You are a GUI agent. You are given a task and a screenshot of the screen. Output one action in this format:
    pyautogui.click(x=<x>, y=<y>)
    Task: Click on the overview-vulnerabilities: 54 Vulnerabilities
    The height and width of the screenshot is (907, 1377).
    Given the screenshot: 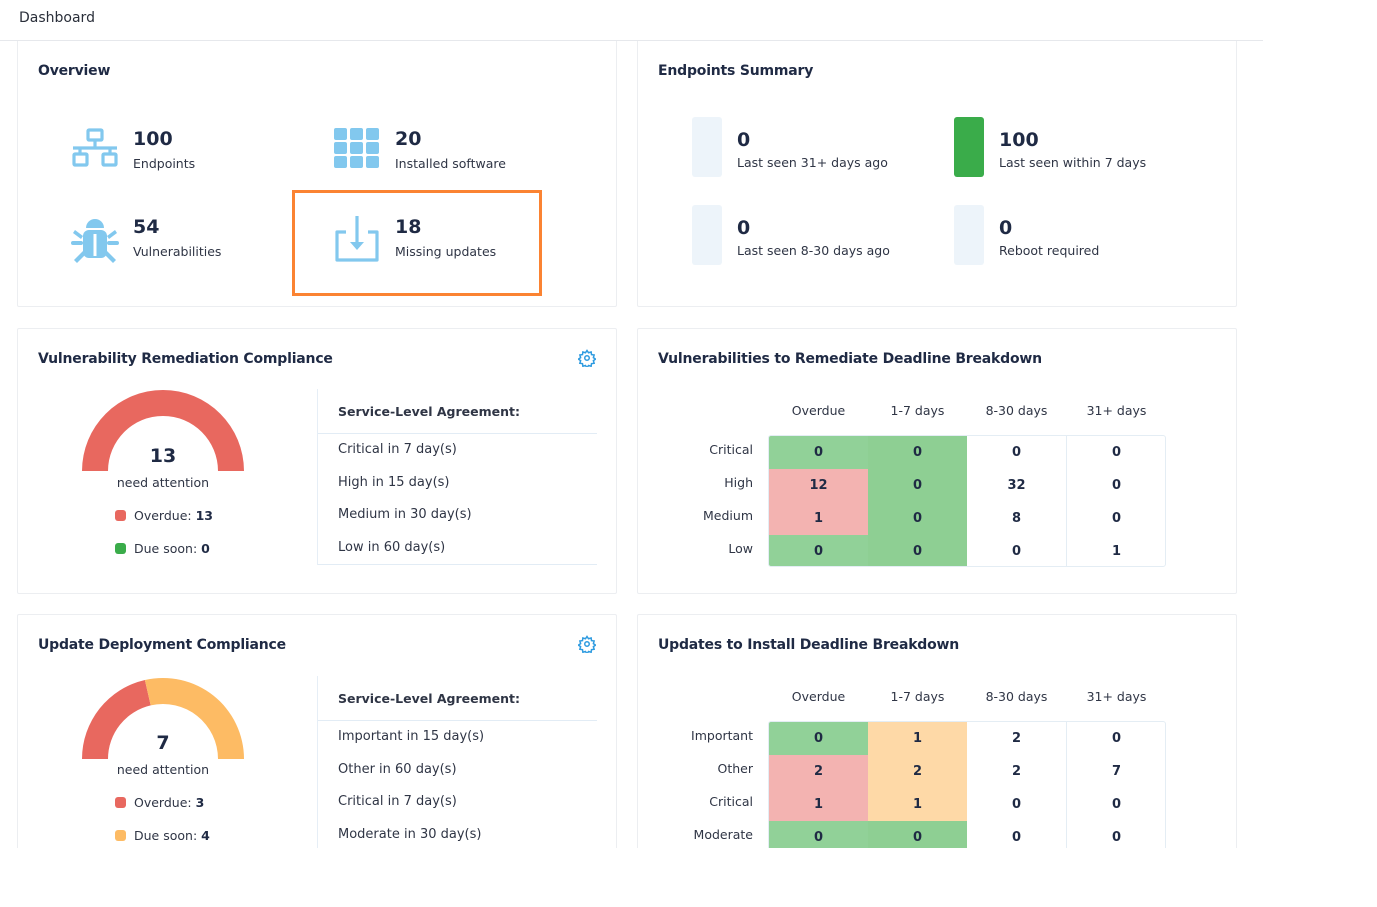 What is the action you would take?
    pyautogui.click(x=186, y=246)
    